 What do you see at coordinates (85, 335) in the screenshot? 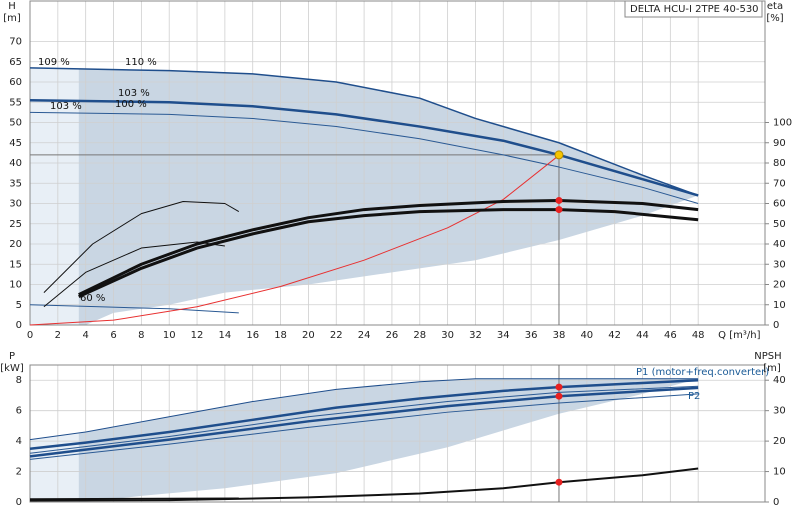
I see `x-tick-label: 4` at bounding box center [85, 335].